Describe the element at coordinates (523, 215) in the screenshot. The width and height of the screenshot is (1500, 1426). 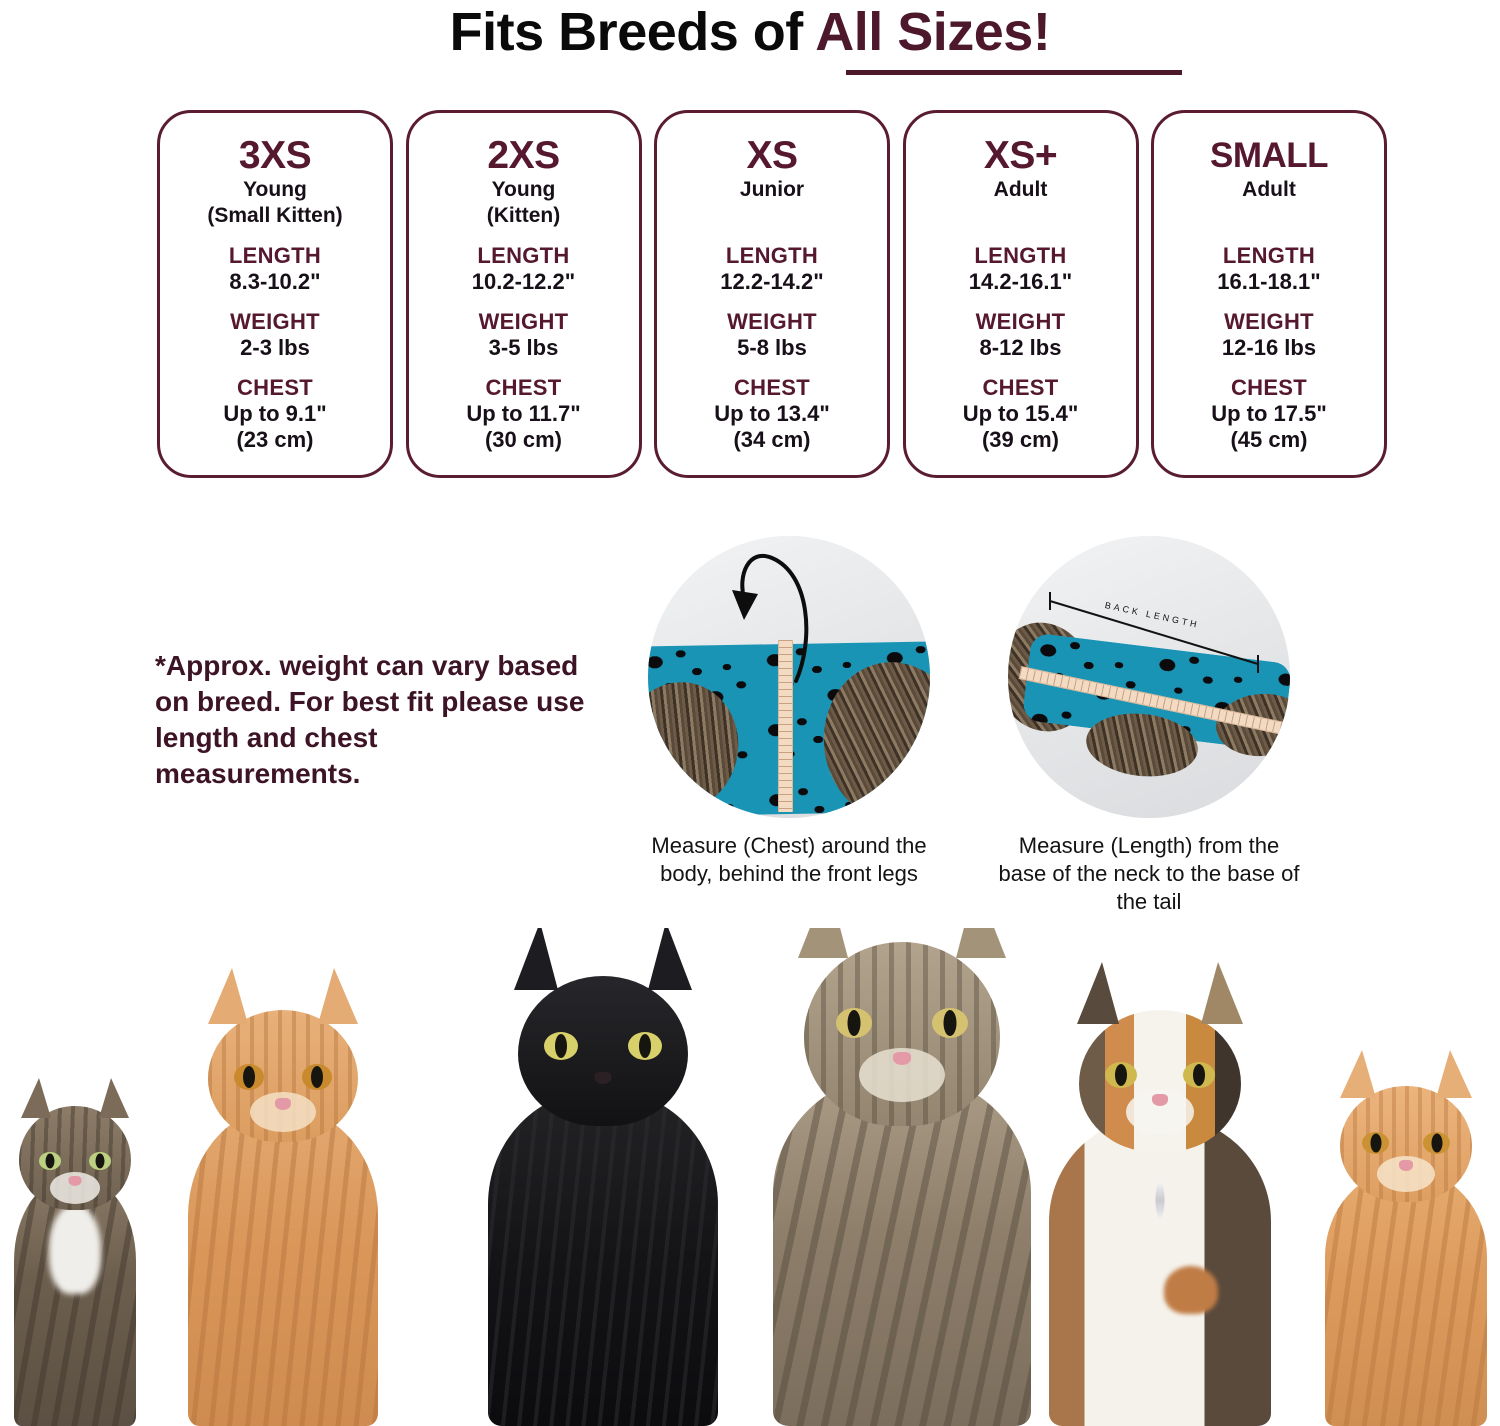
I see `size-age-line2: (Kitten)` at that location.